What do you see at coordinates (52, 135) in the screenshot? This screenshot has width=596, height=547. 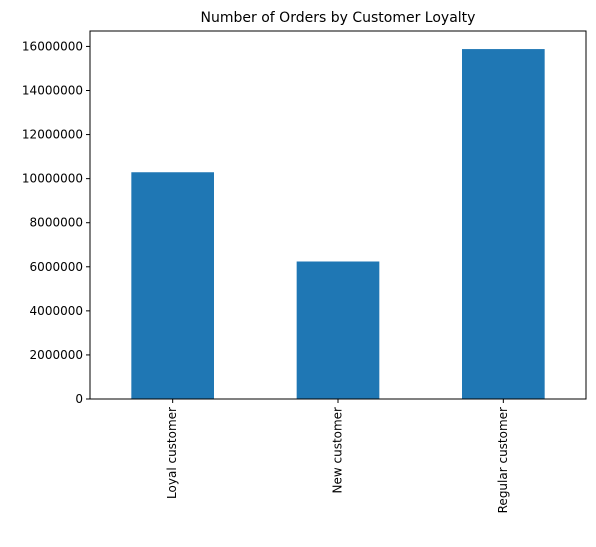 I see `y-tick-label: 12000000` at bounding box center [52, 135].